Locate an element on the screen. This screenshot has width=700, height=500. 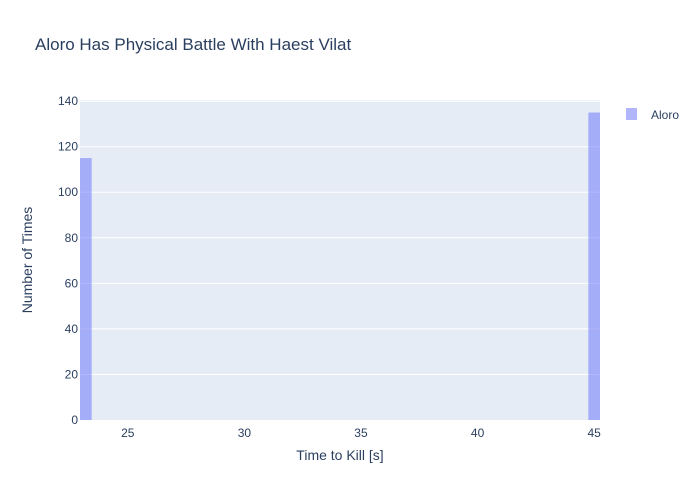
y-tick-label: 40 is located at coordinates (72, 329).